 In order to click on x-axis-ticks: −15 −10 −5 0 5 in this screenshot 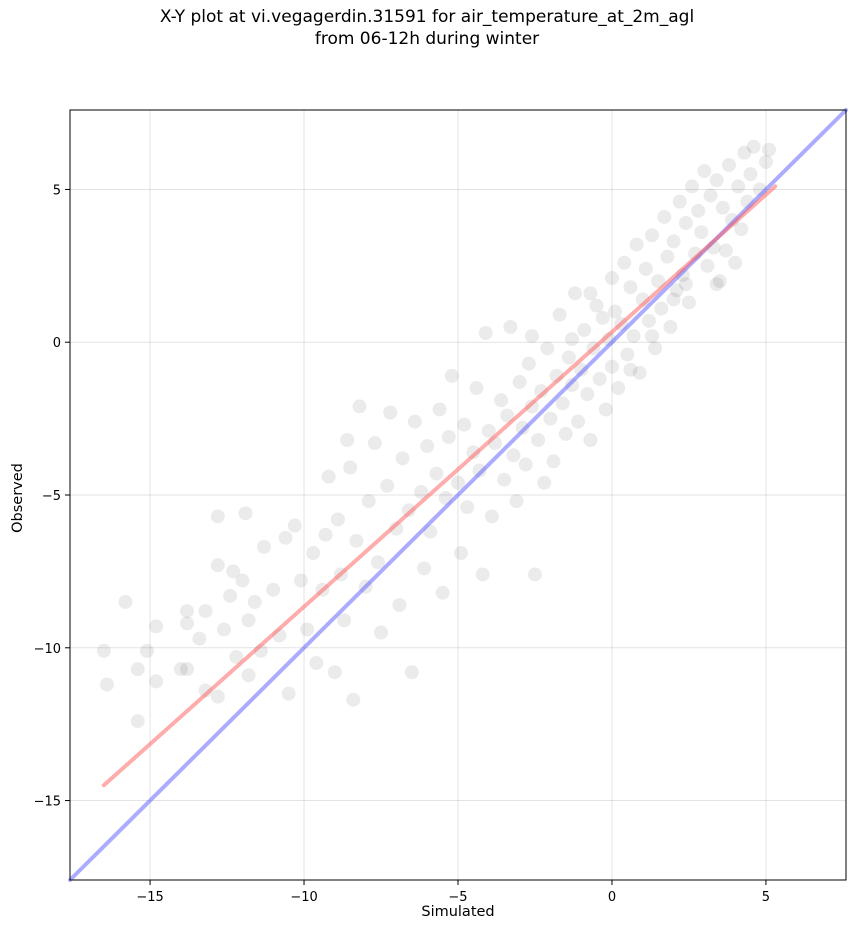, I will do `click(453, 892)`.